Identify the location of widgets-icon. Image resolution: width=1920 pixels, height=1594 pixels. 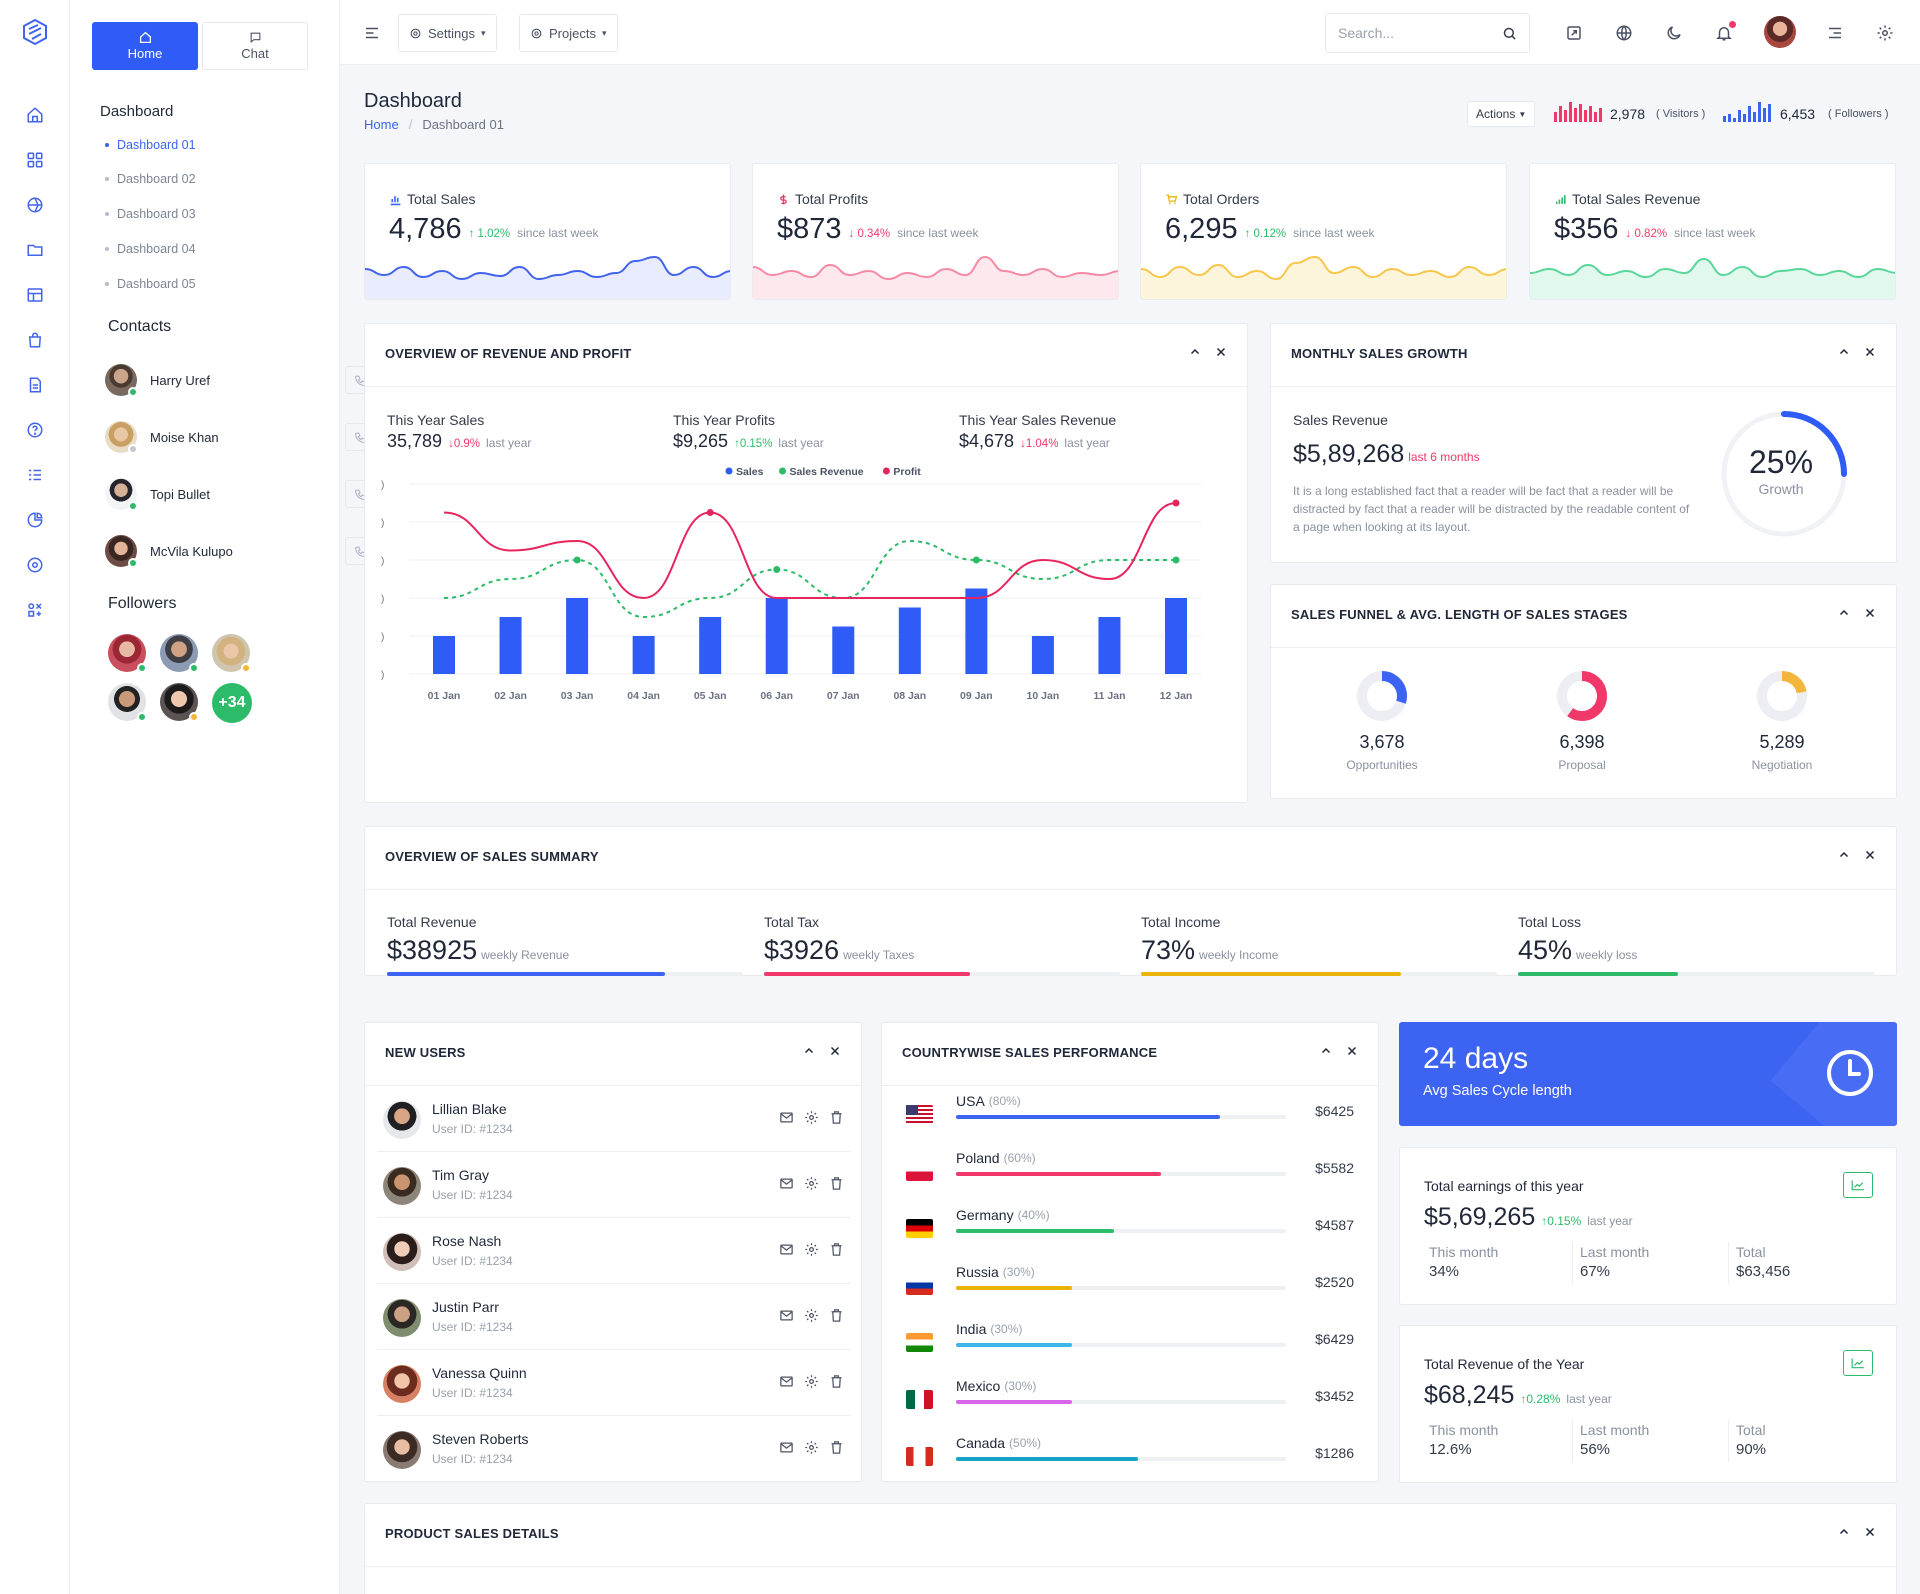
(35, 610).